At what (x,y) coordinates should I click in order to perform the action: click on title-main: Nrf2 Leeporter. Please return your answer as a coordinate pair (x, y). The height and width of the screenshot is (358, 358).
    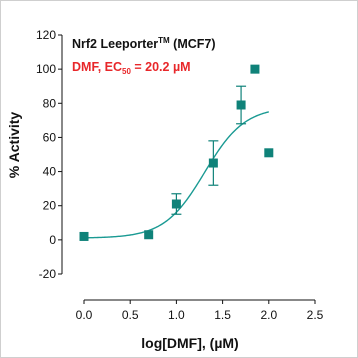
    Looking at the image, I should click on (115, 44).